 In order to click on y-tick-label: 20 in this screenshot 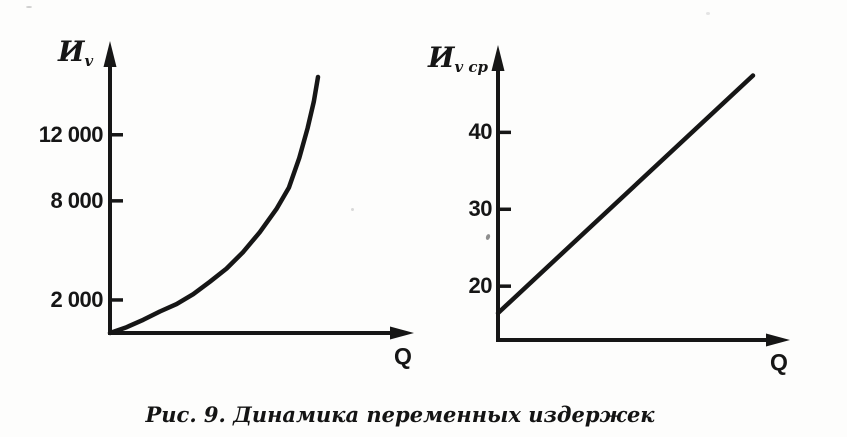, I will do `click(480, 286)`.